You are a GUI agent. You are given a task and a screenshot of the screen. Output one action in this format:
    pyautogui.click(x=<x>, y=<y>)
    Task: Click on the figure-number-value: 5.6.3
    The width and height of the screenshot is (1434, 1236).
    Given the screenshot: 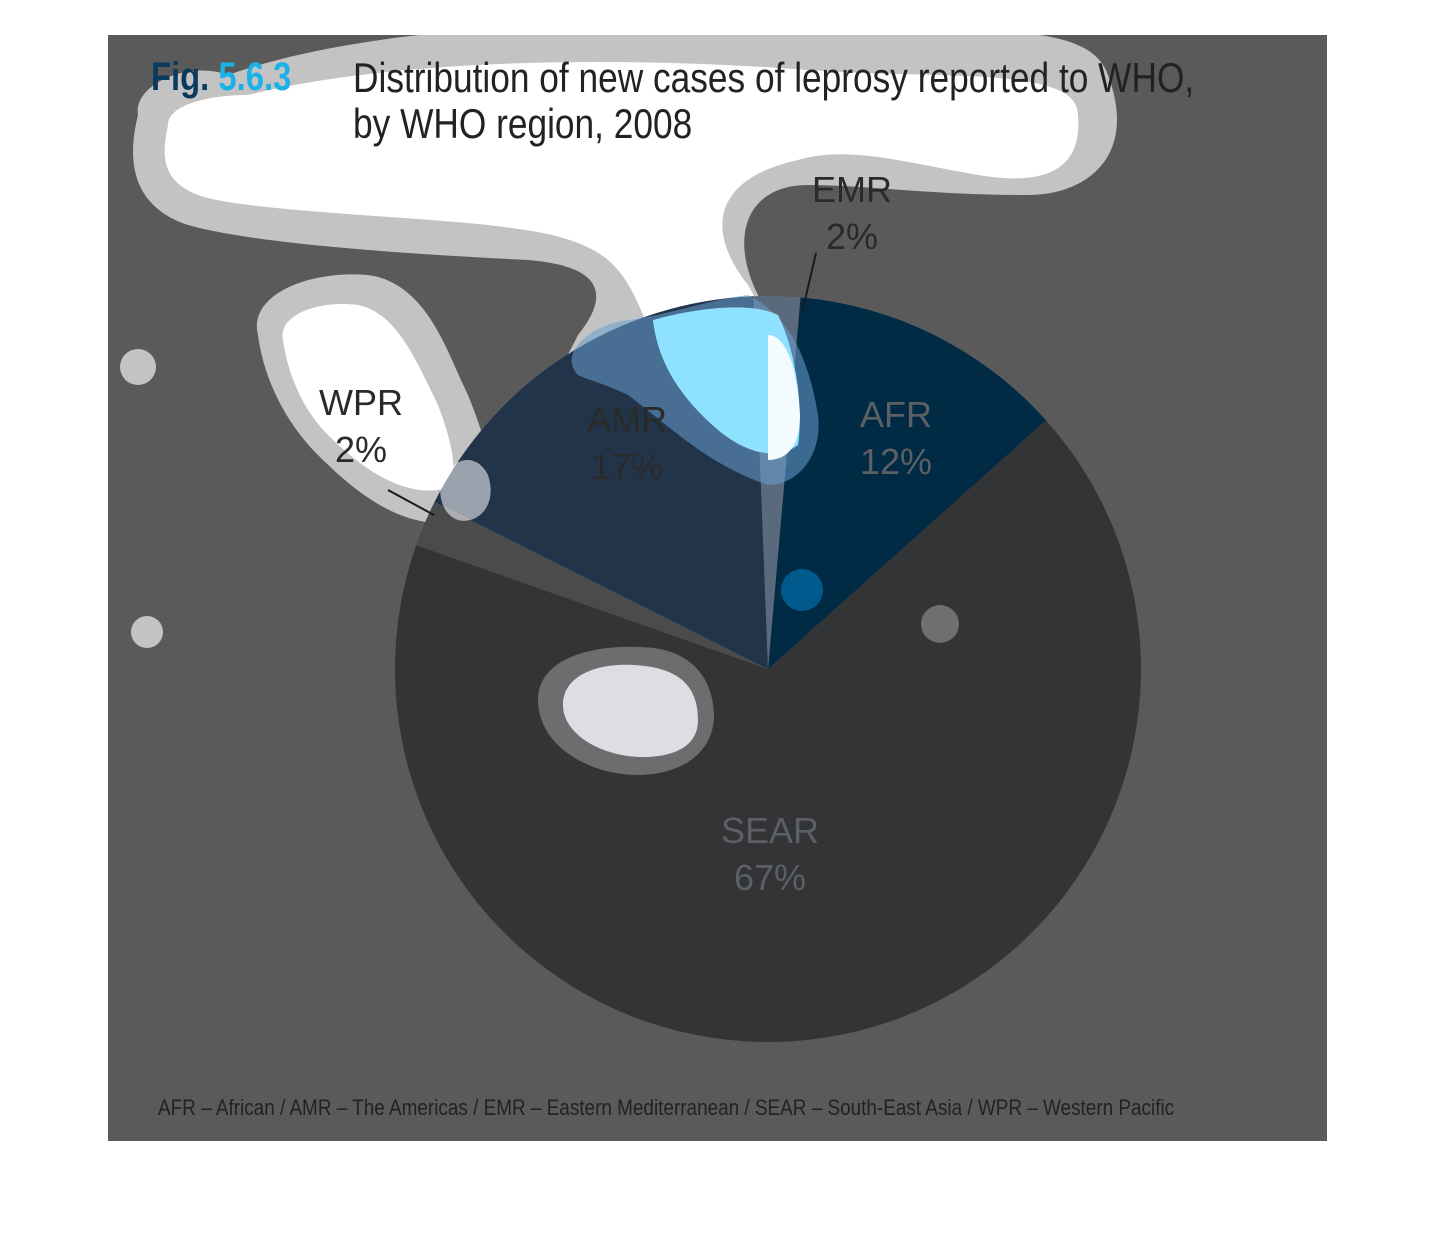 What is the action you would take?
    pyautogui.click(x=255, y=77)
    